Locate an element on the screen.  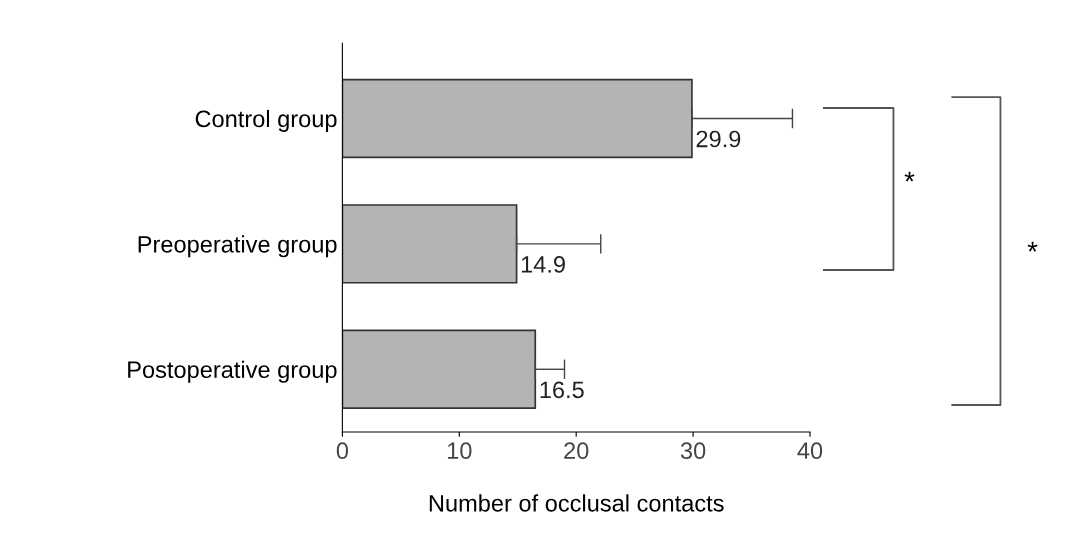
x-axis-title: Number of occlusal contacts is located at coordinates (576, 503).